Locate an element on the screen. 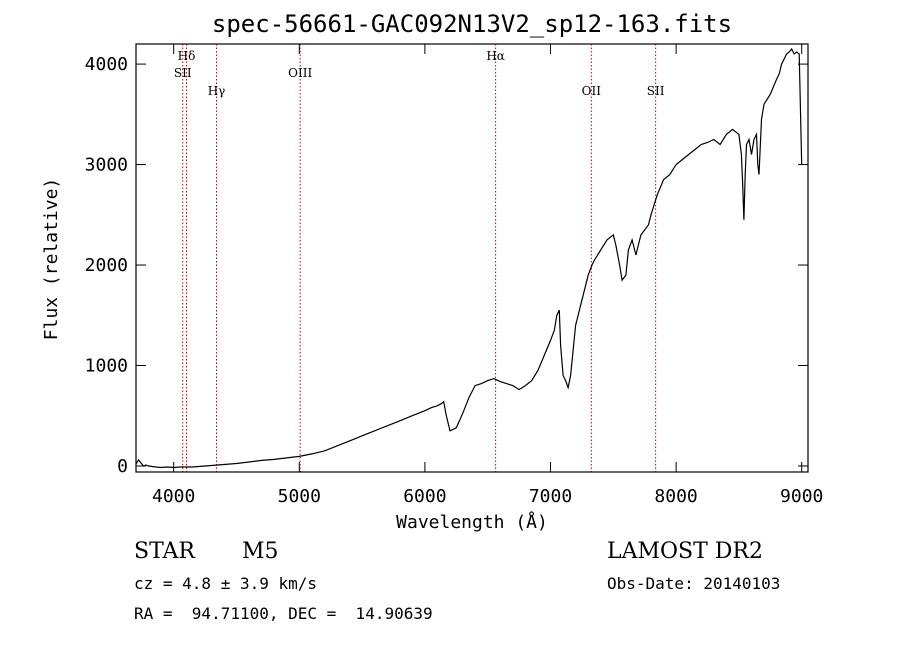 The height and width of the screenshot is (649, 900). observation-date: Obs-Date: 20140103 is located at coordinates (694, 583).